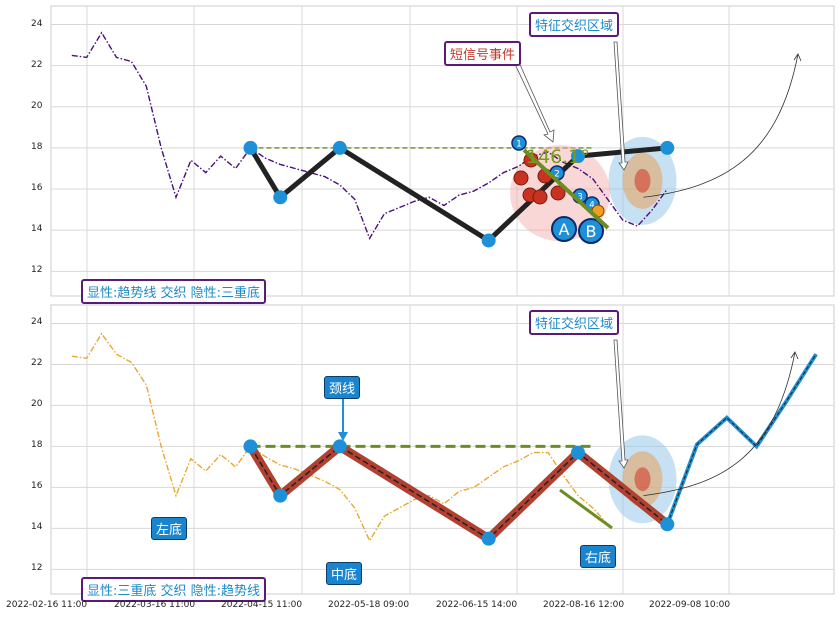  I want to click on x-tick-label: 2022-02-16 11:00, so click(47, 605).